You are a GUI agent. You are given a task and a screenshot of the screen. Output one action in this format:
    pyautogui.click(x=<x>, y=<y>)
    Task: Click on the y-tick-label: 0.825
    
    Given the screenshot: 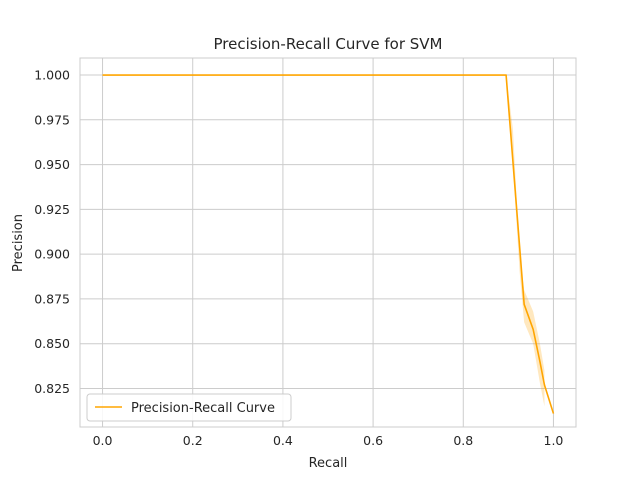 What is the action you would take?
    pyautogui.click(x=52, y=388)
    